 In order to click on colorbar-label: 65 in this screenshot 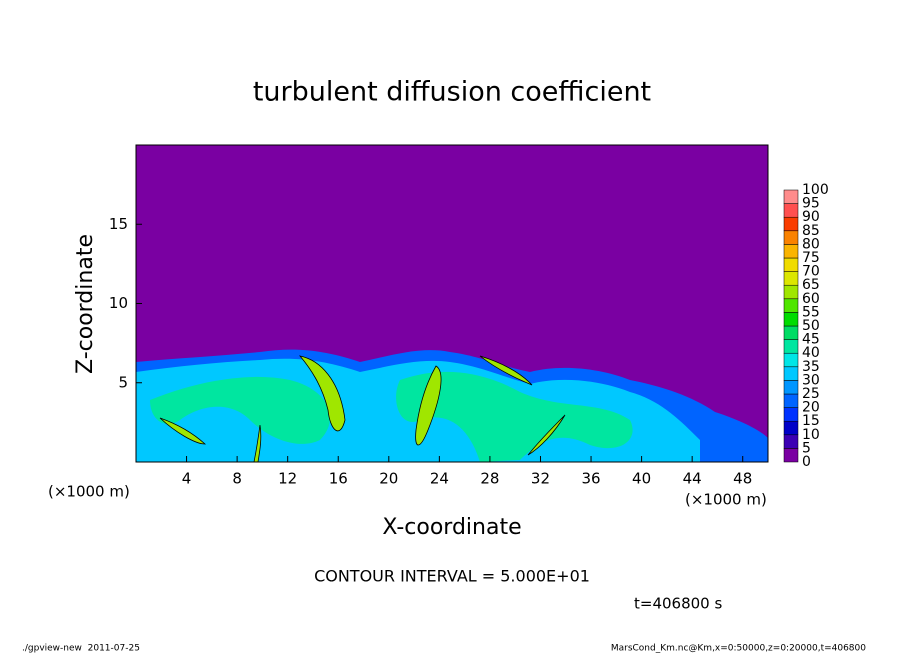, I will do `click(811, 285)`.